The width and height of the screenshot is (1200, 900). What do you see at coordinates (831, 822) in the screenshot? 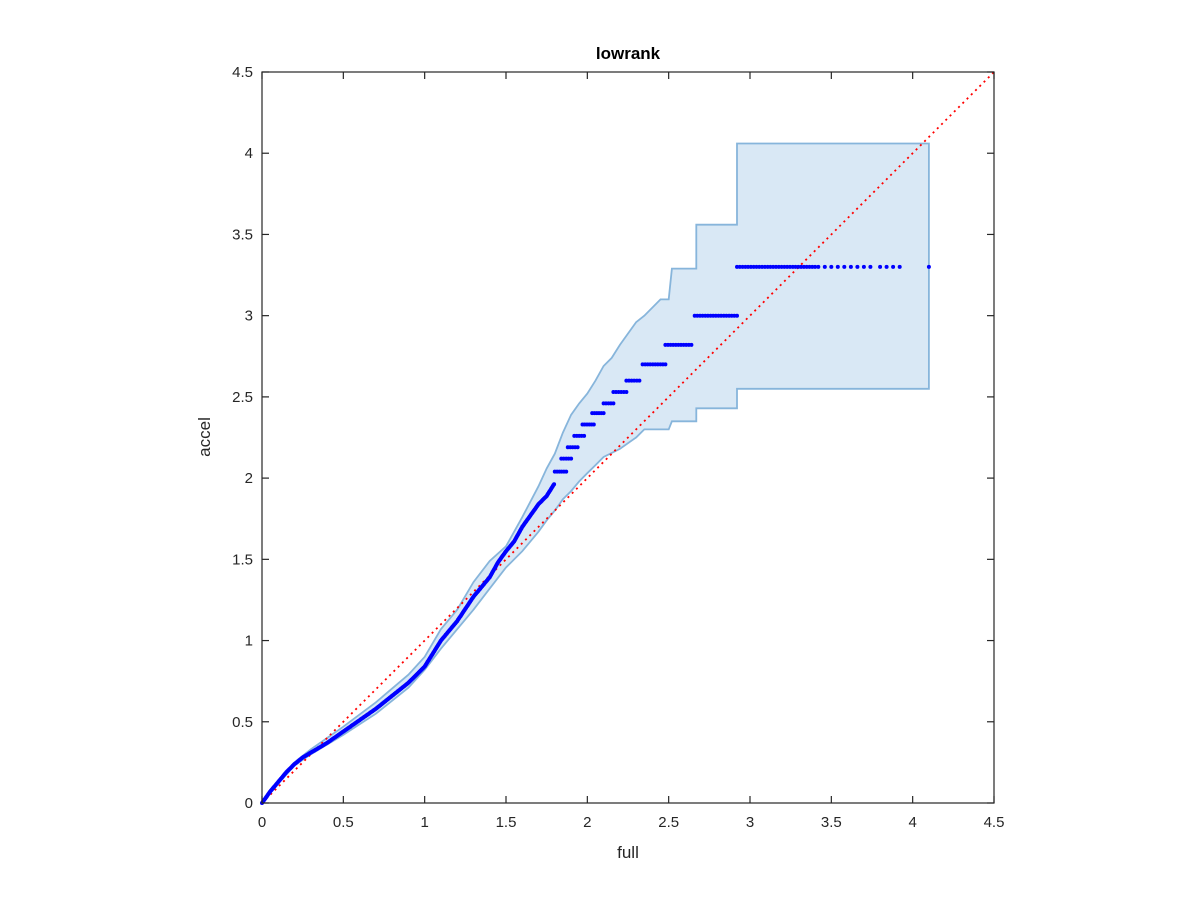
I see `x-tick-label: 3.5` at bounding box center [831, 822].